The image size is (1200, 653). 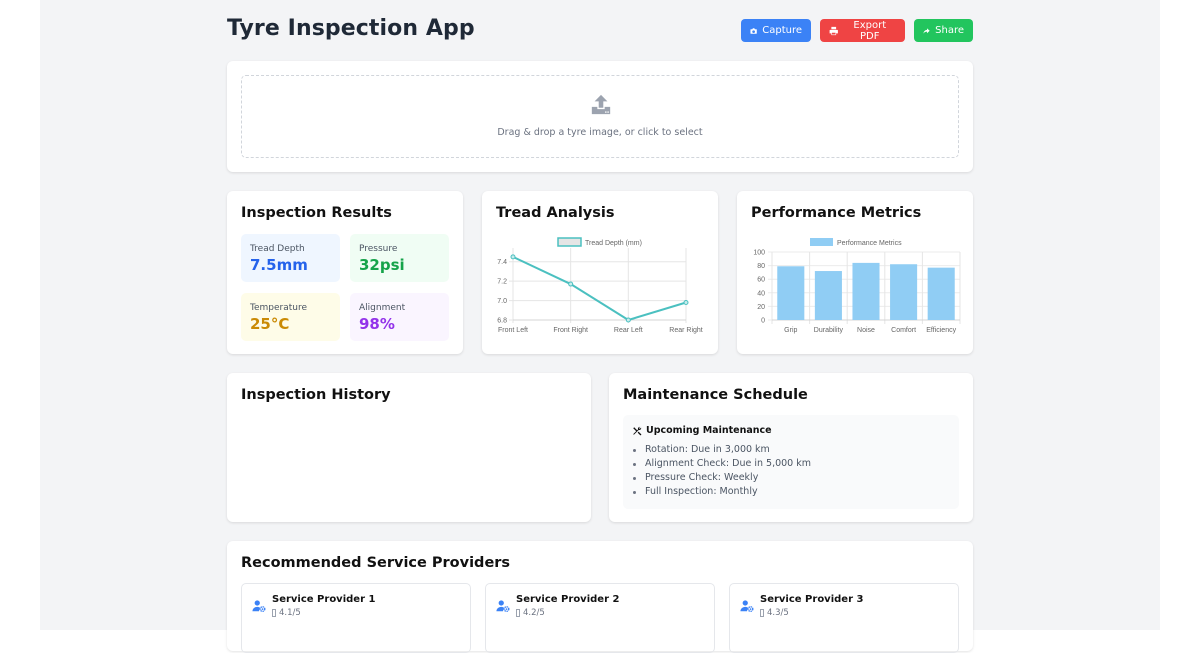 I want to click on service-provider-card: Service Provider 1 4.1/5, so click(x=356, y=618).